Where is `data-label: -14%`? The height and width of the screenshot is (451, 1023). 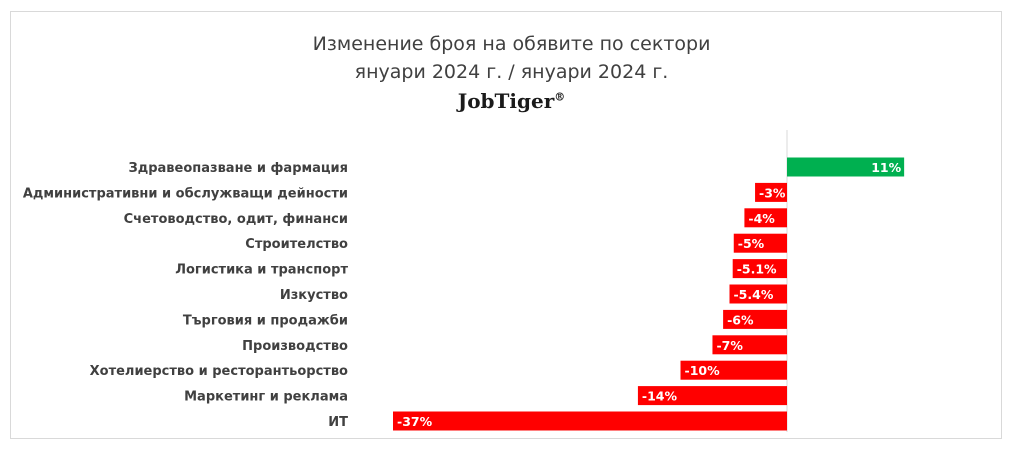 data-label: -14% is located at coordinates (660, 396).